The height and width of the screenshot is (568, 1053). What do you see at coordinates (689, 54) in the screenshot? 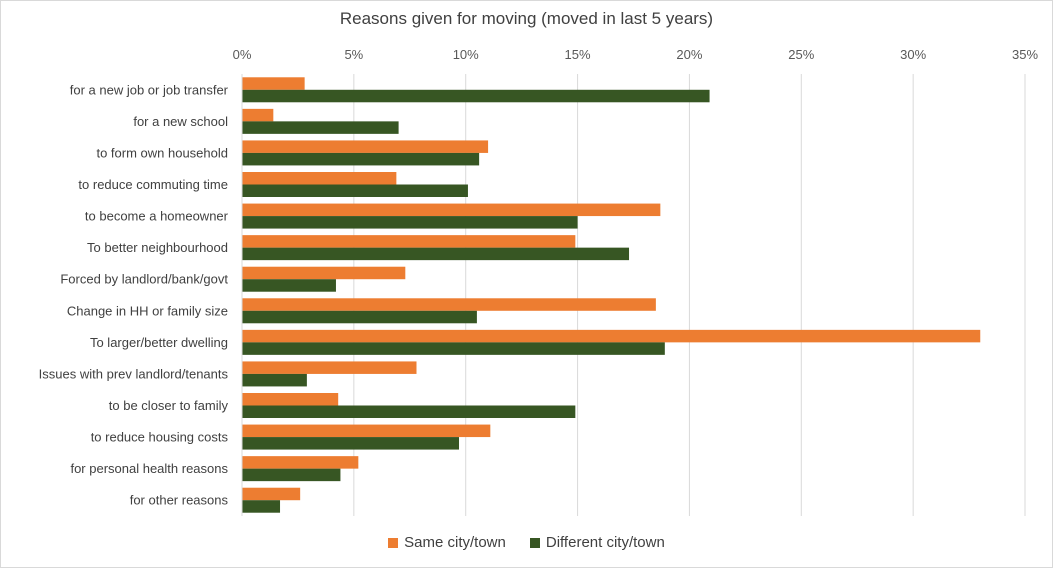
I see `x-tick-label: 20%` at bounding box center [689, 54].